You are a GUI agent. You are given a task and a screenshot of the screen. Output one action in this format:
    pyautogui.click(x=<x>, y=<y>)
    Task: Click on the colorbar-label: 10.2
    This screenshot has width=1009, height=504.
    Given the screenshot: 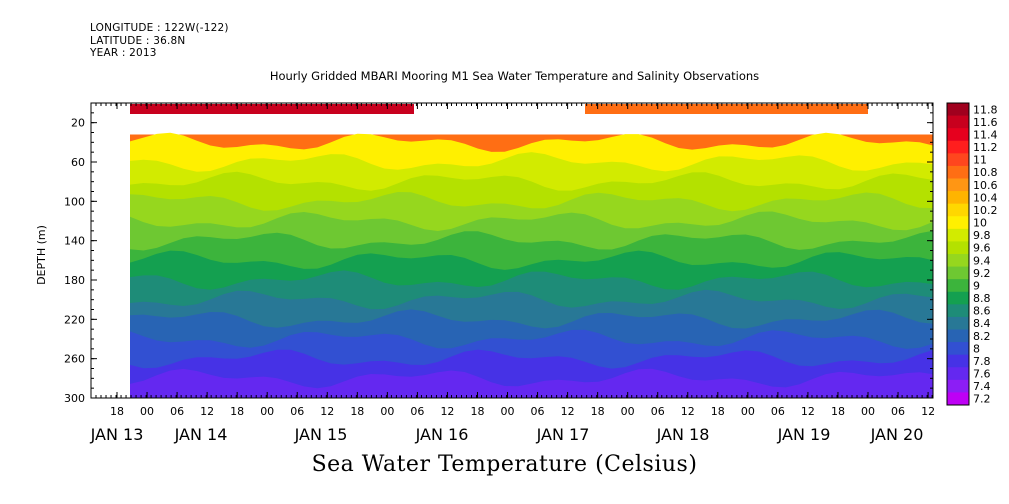 What is the action you would take?
    pyautogui.click(x=985, y=210)
    